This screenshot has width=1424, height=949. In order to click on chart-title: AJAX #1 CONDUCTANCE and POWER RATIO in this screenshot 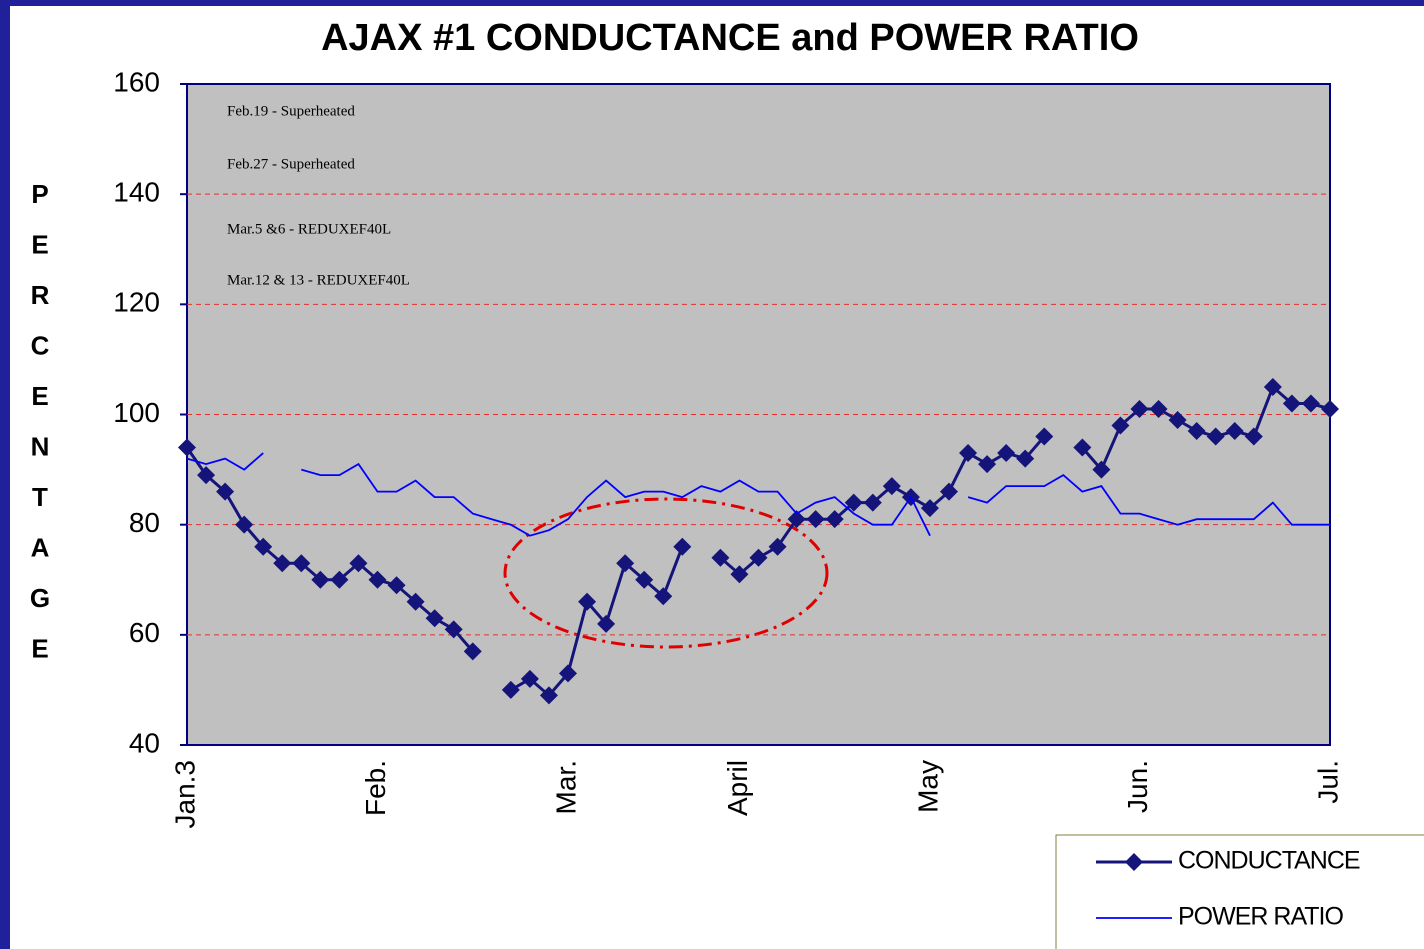, I will do `click(730, 38)`.